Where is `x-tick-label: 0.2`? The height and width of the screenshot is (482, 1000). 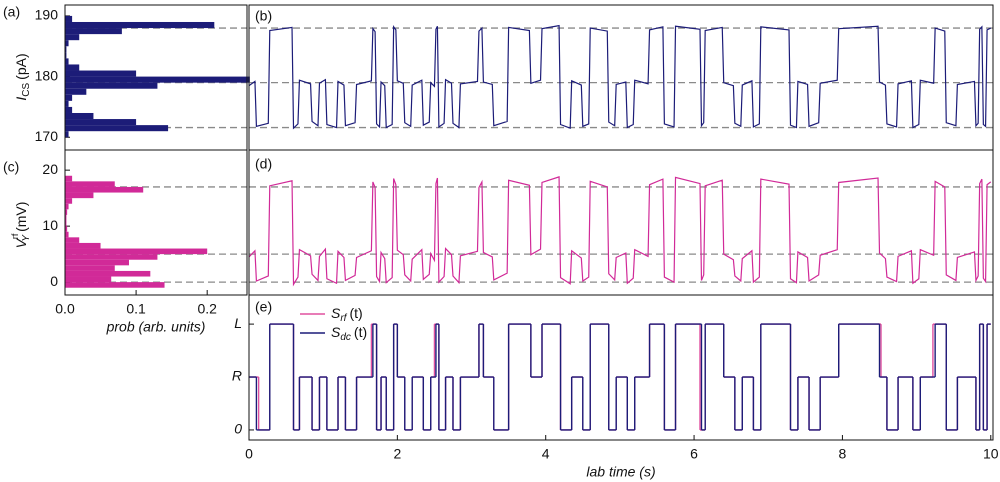 x-tick-label: 0.2 is located at coordinates (207, 309).